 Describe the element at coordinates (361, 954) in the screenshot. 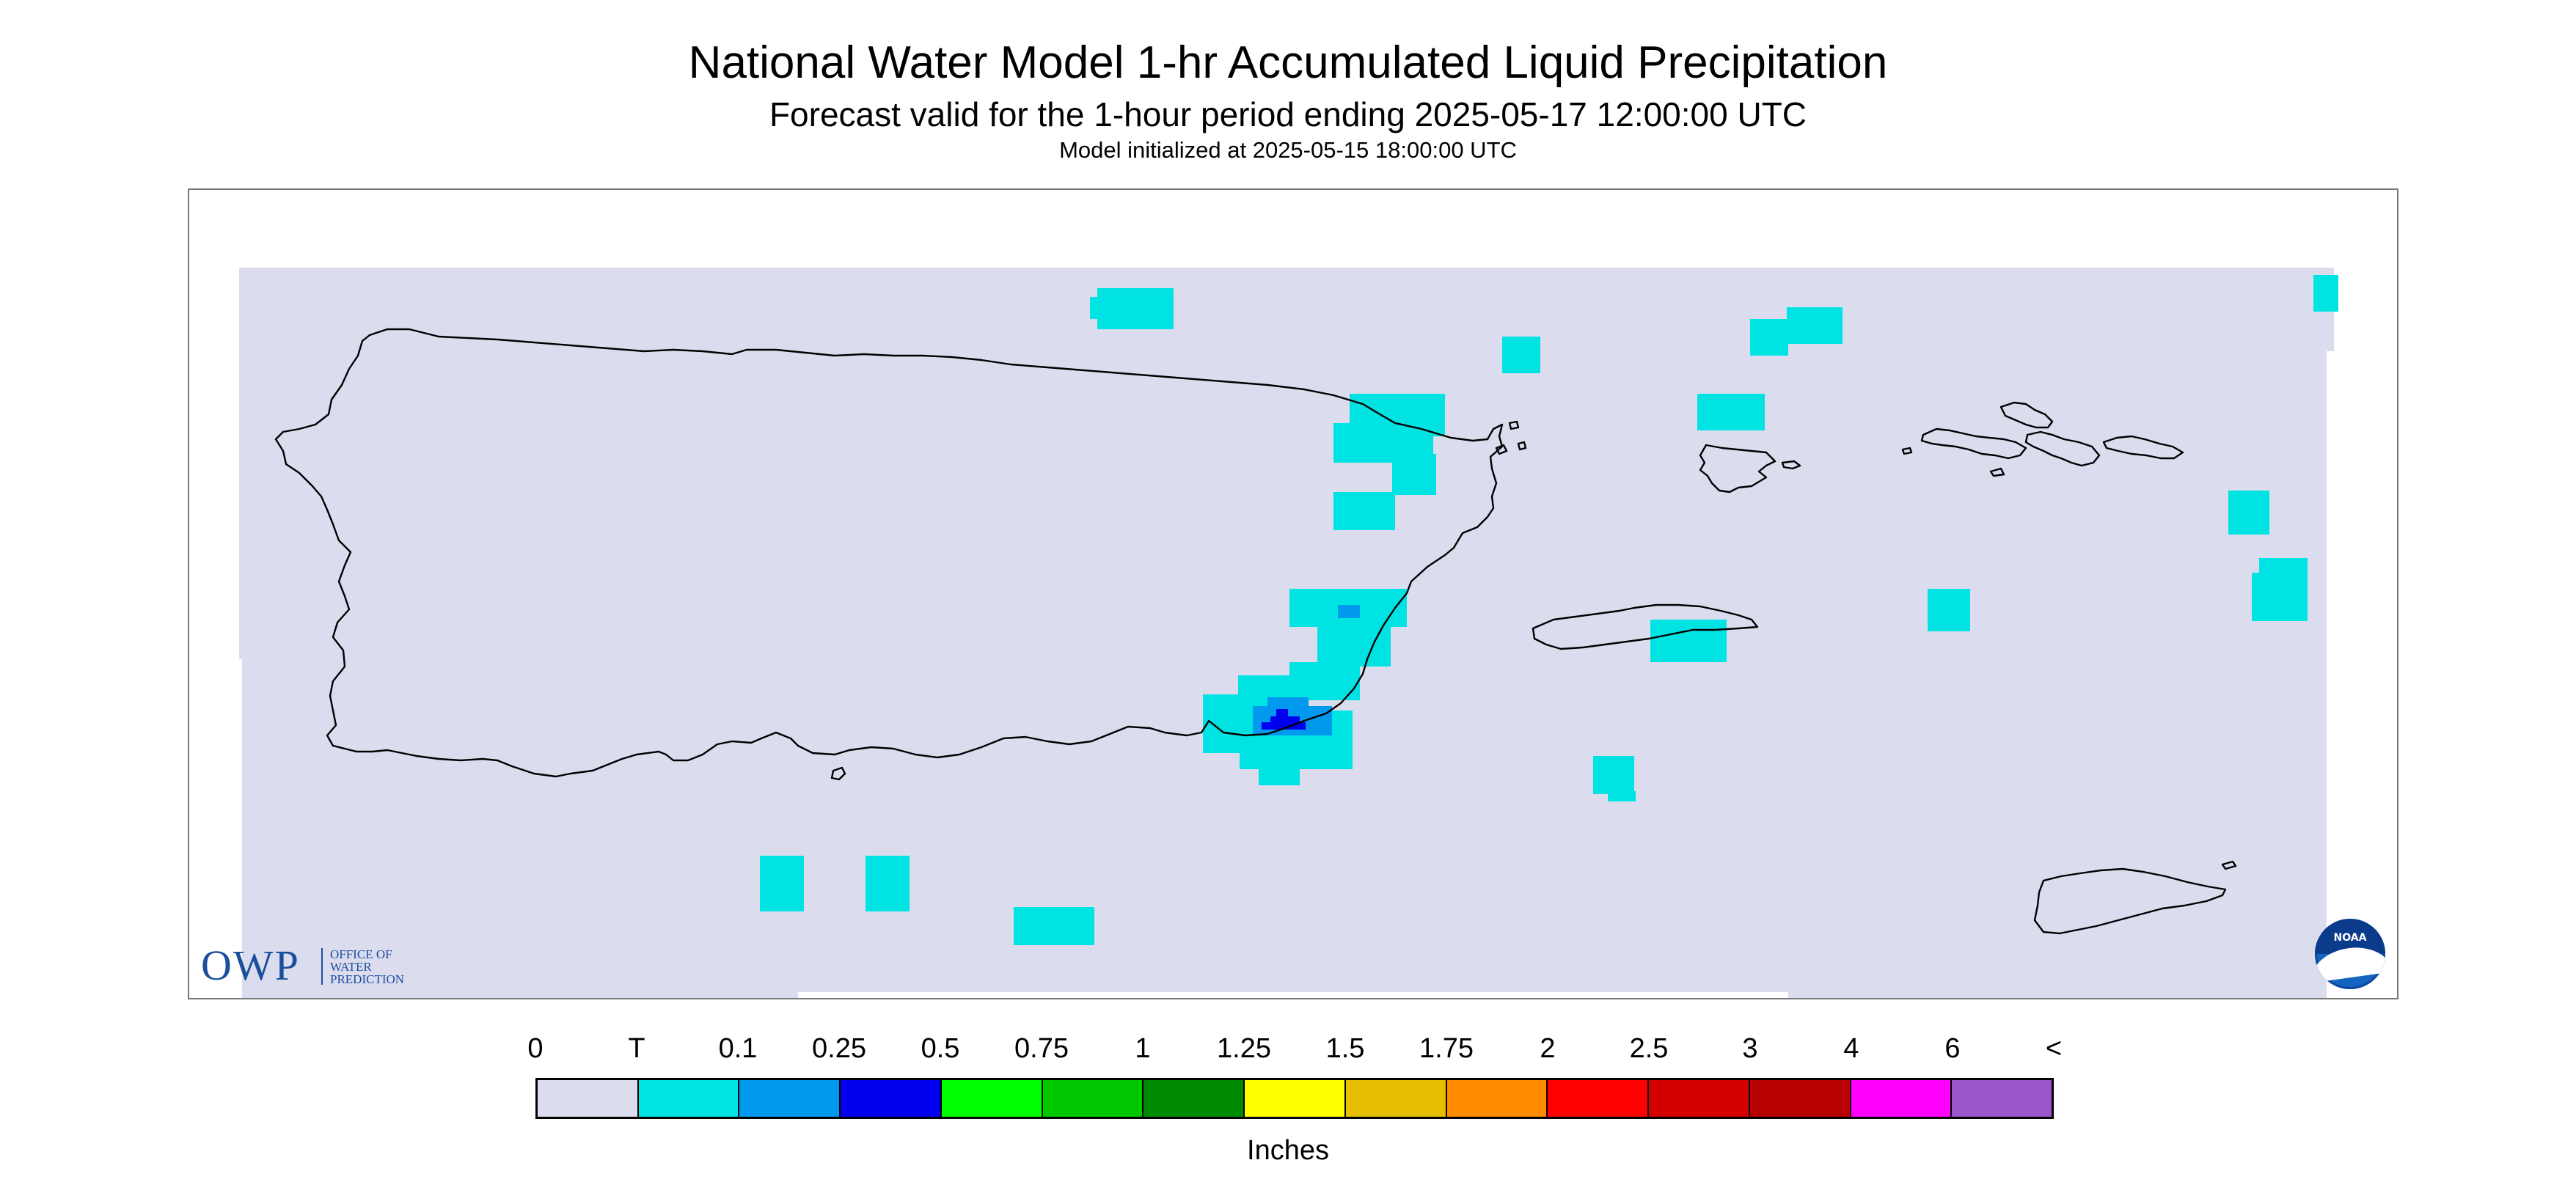

I see `owp-logo-line-1: OFFICE OF` at that location.